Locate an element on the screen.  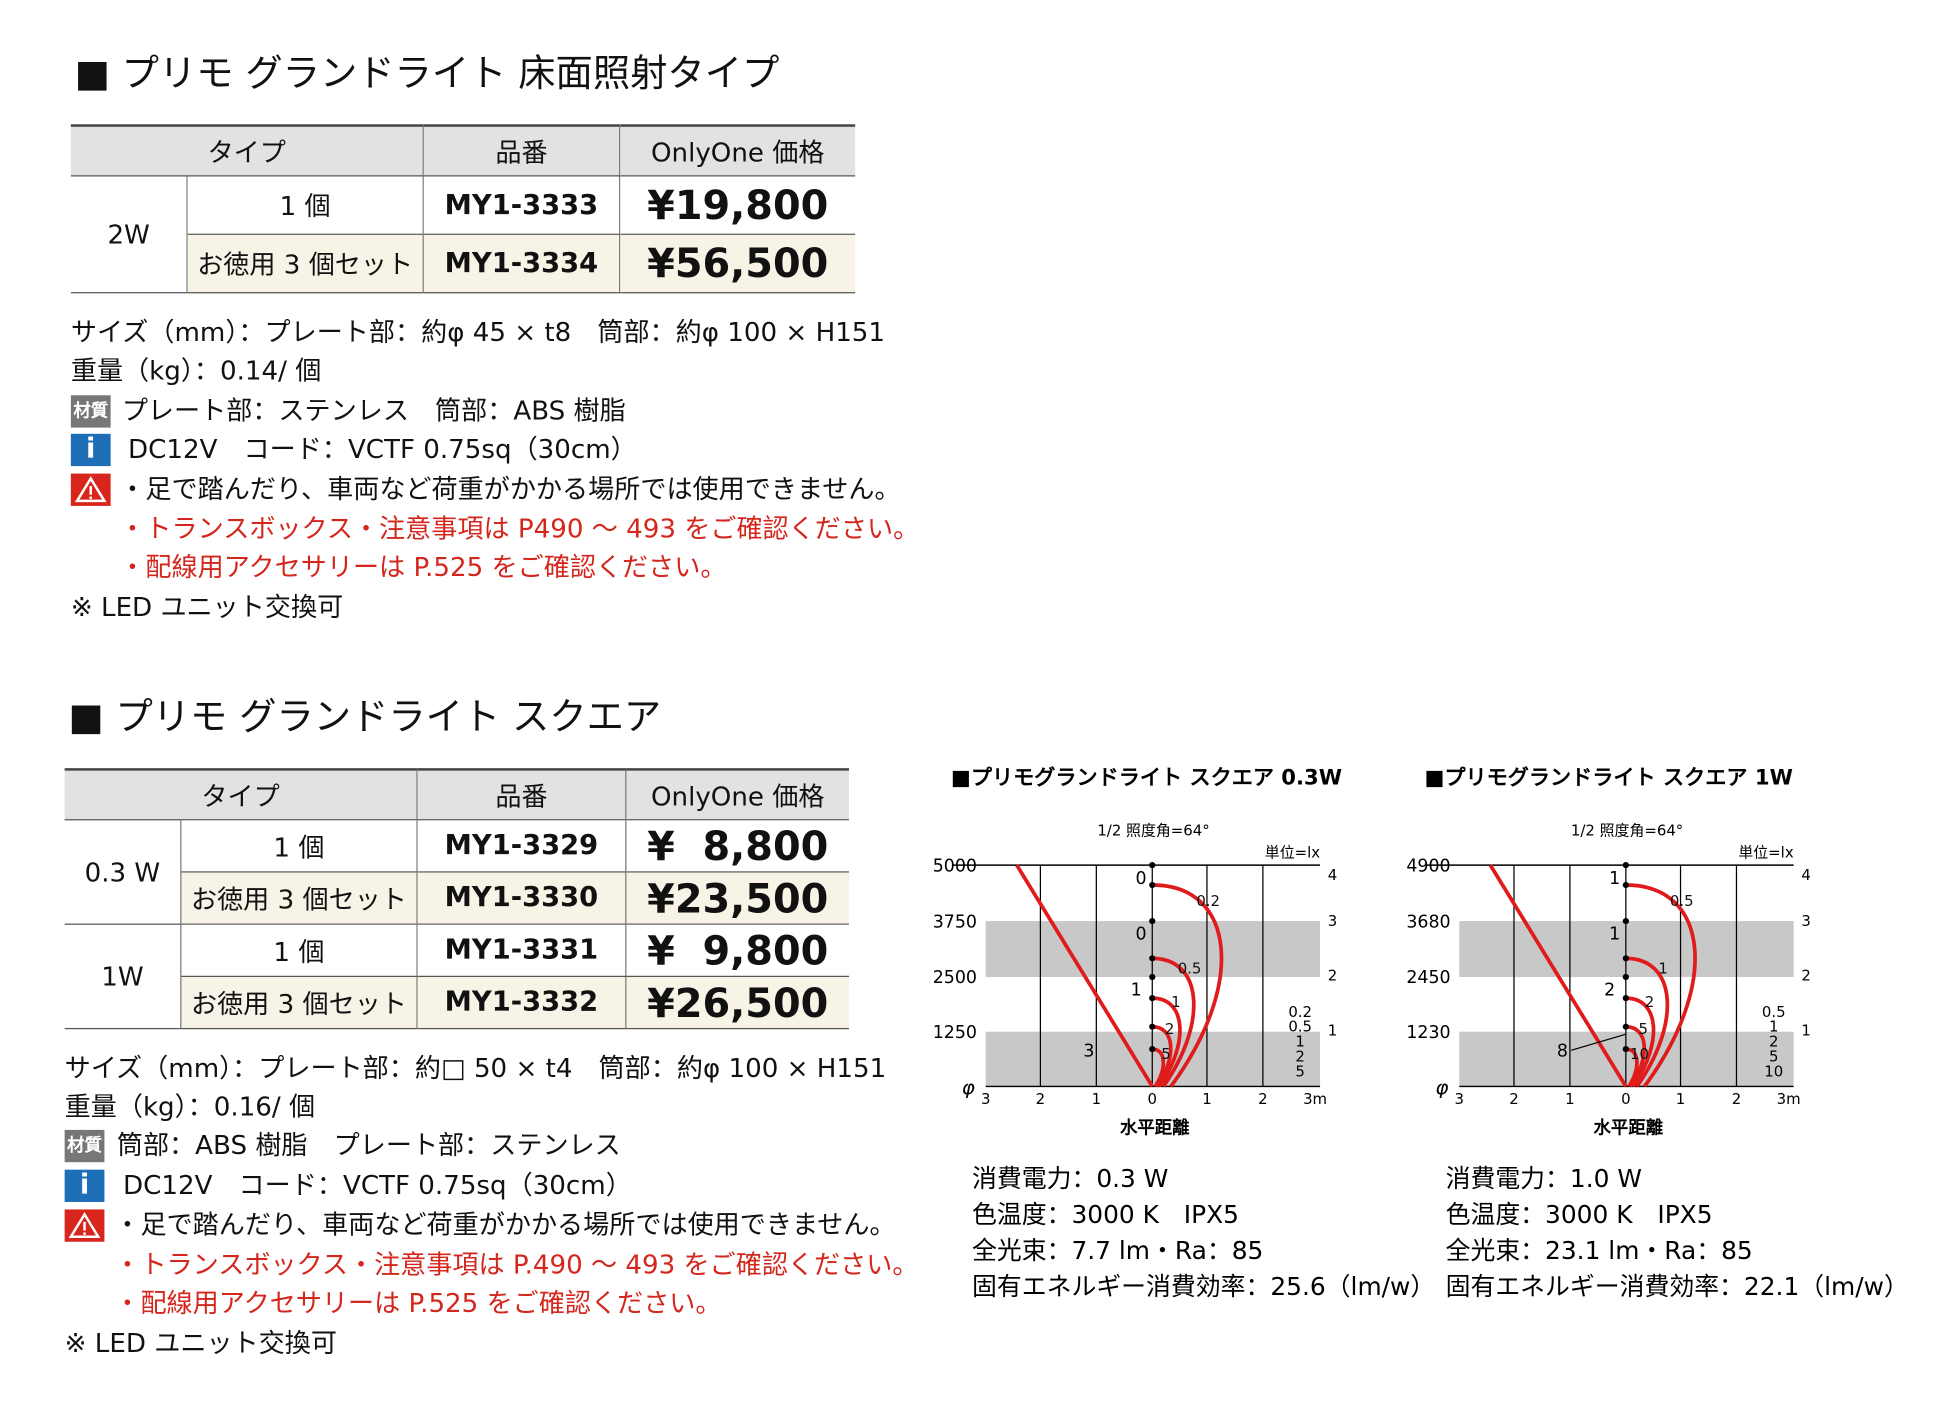
spec: 色温度：3000 K IPX5 is located at coordinates (1105, 1214).